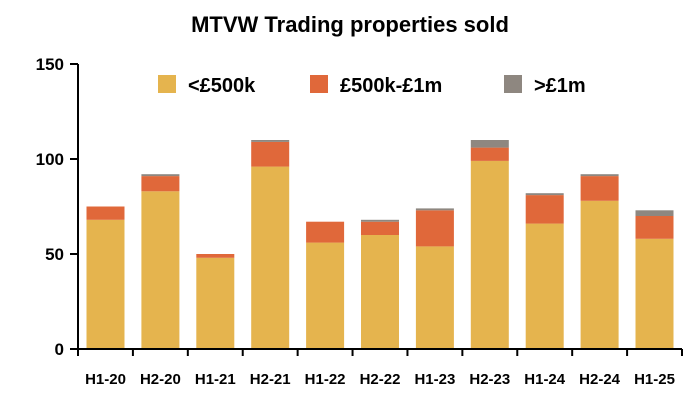 The height and width of the screenshot is (405, 700). What do you see at coordinates (654, 379) in the screenshot?
I see `x-tick-label: H1-25` at bounding box center [654, 379].